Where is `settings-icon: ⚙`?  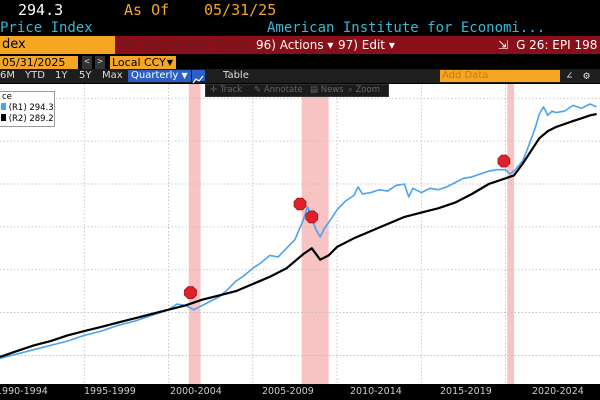 settings-icon: ⚙ is located at coordinates (586, 75).